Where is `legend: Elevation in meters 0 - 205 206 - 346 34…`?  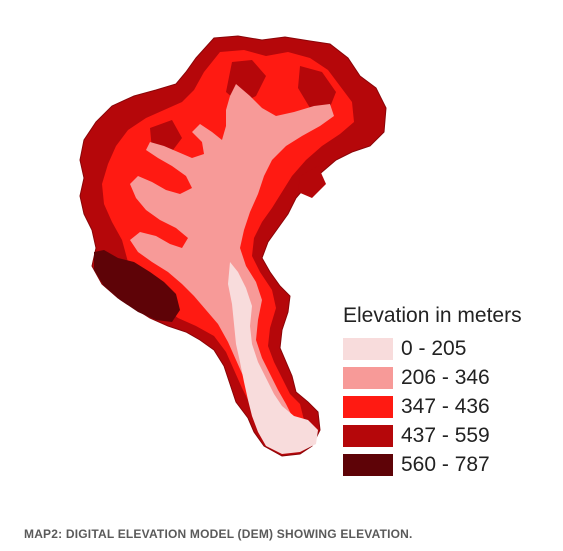
legend: Elevation in meters 0 - 205 206 - 346 34… is located at coordinates (432, 392).